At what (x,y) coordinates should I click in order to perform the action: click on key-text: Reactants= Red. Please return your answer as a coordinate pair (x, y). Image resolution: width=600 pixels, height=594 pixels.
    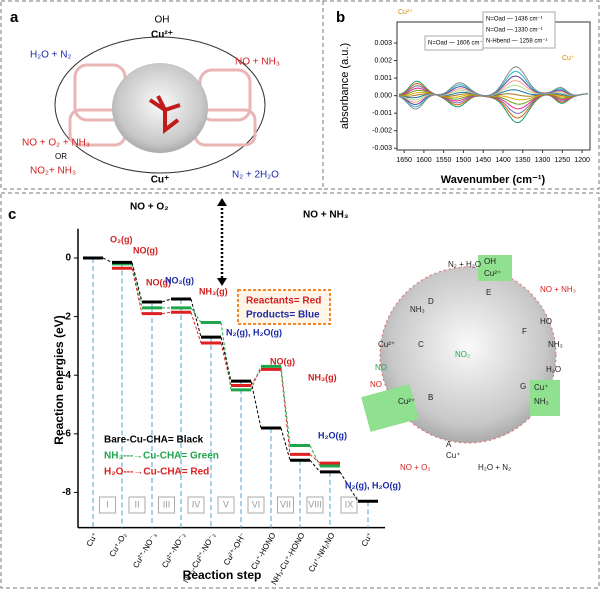
    Looking at the image, I should click on (283, 301).